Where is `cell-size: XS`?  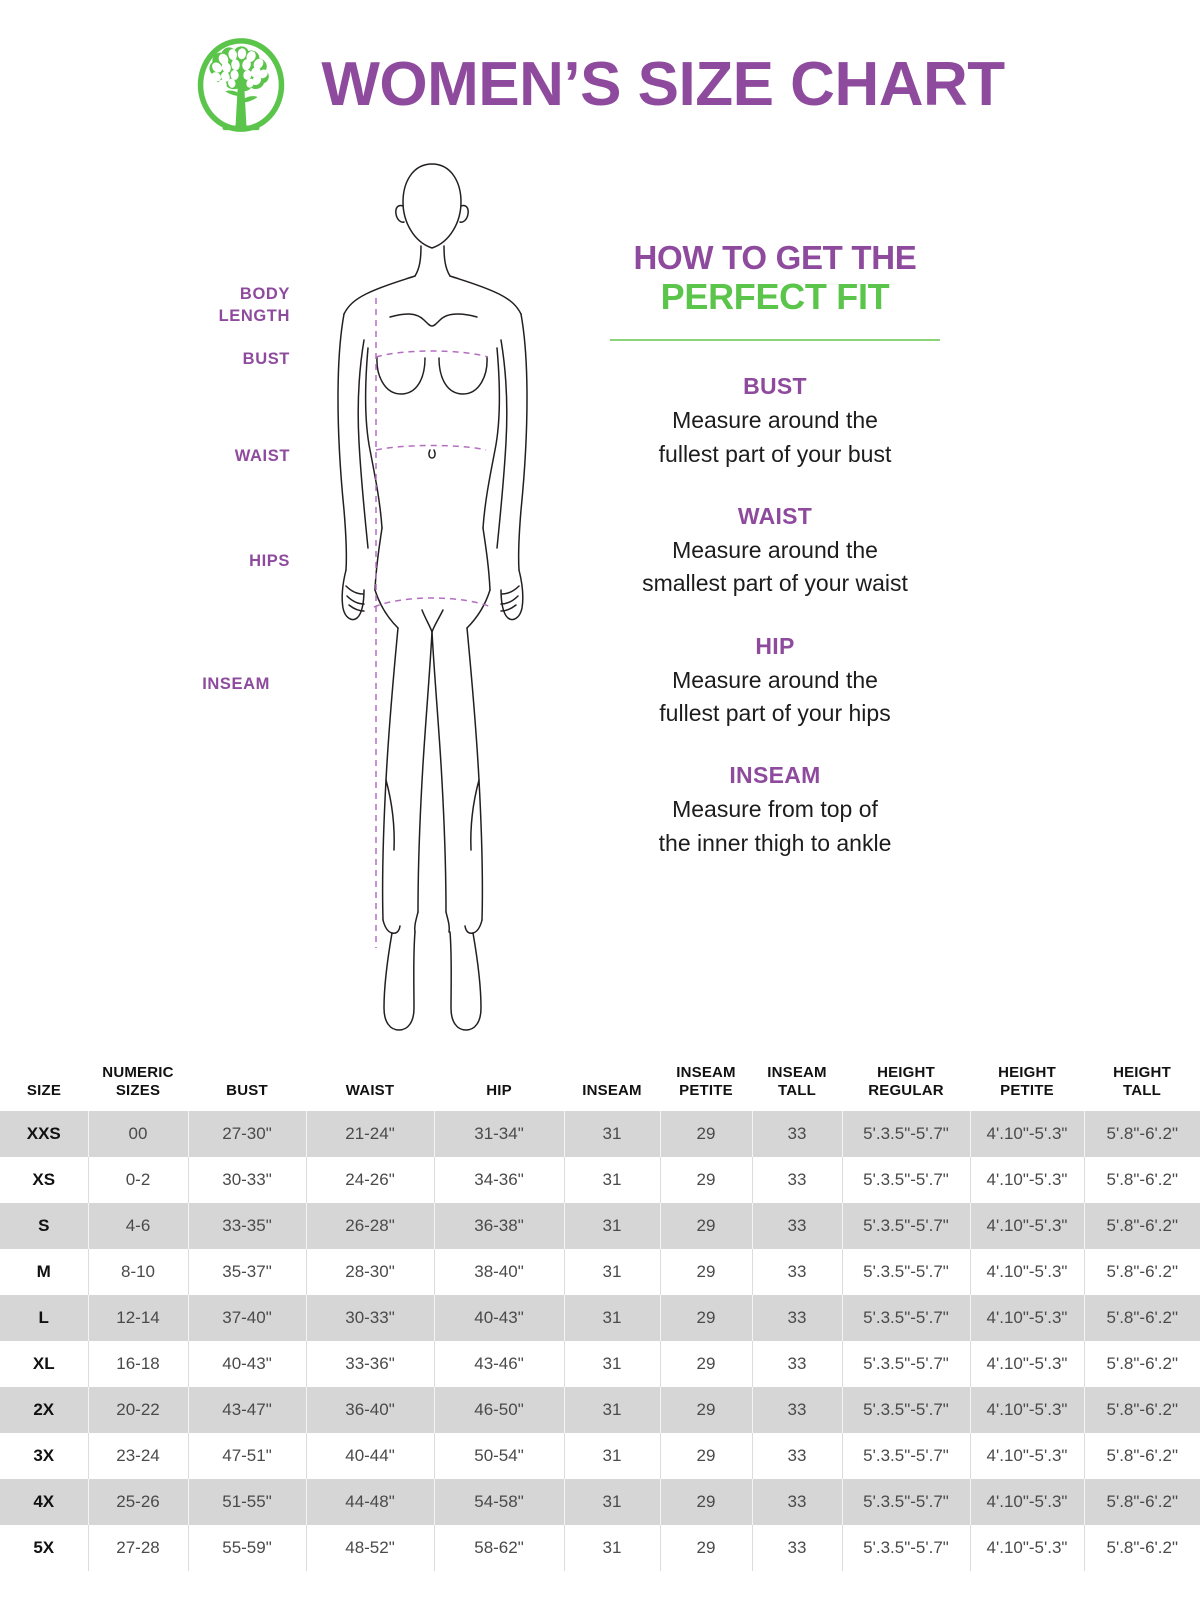 cell-size: XS is located at coordinates (44, 1179).